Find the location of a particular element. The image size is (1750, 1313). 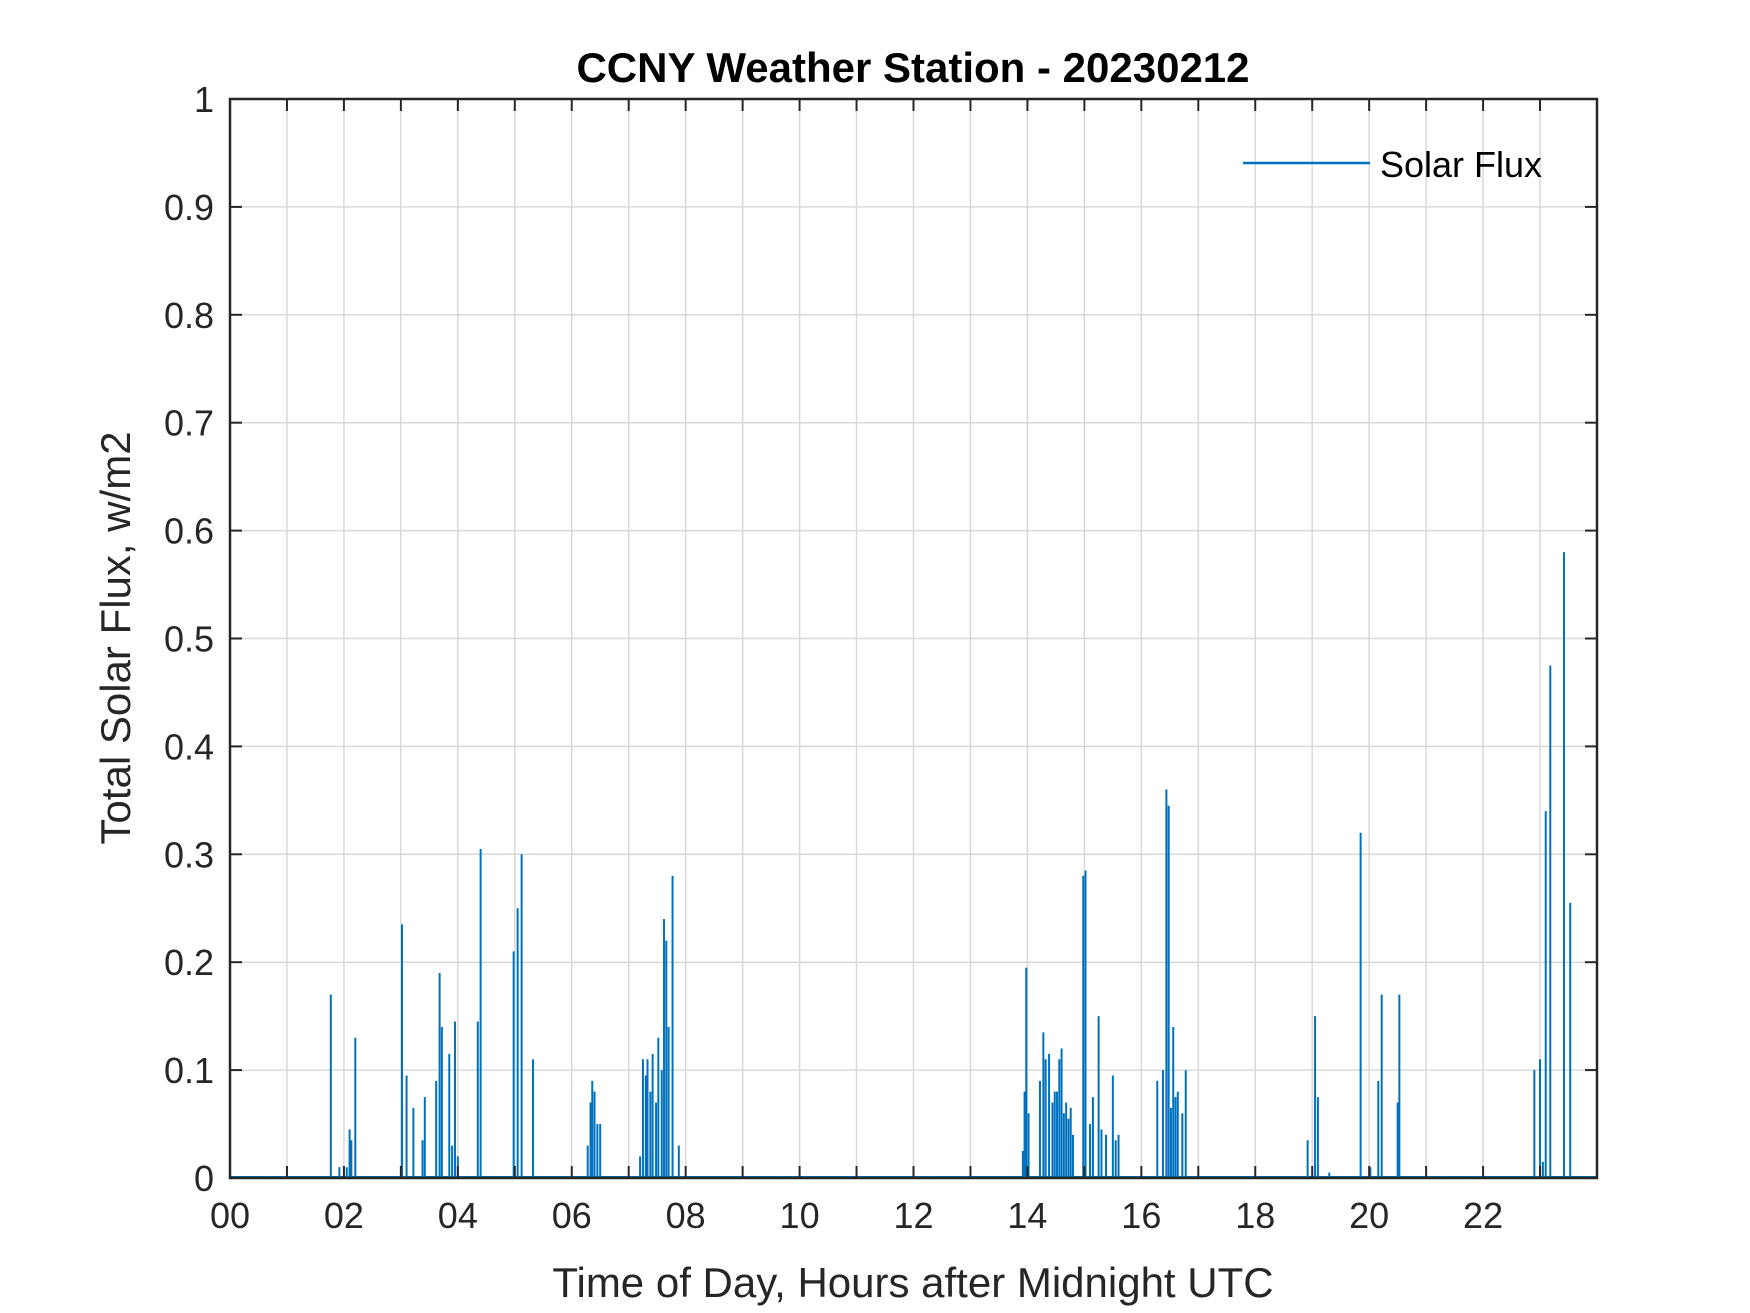

y-tick-label: 0.9 is located at coordinates (189, 207).